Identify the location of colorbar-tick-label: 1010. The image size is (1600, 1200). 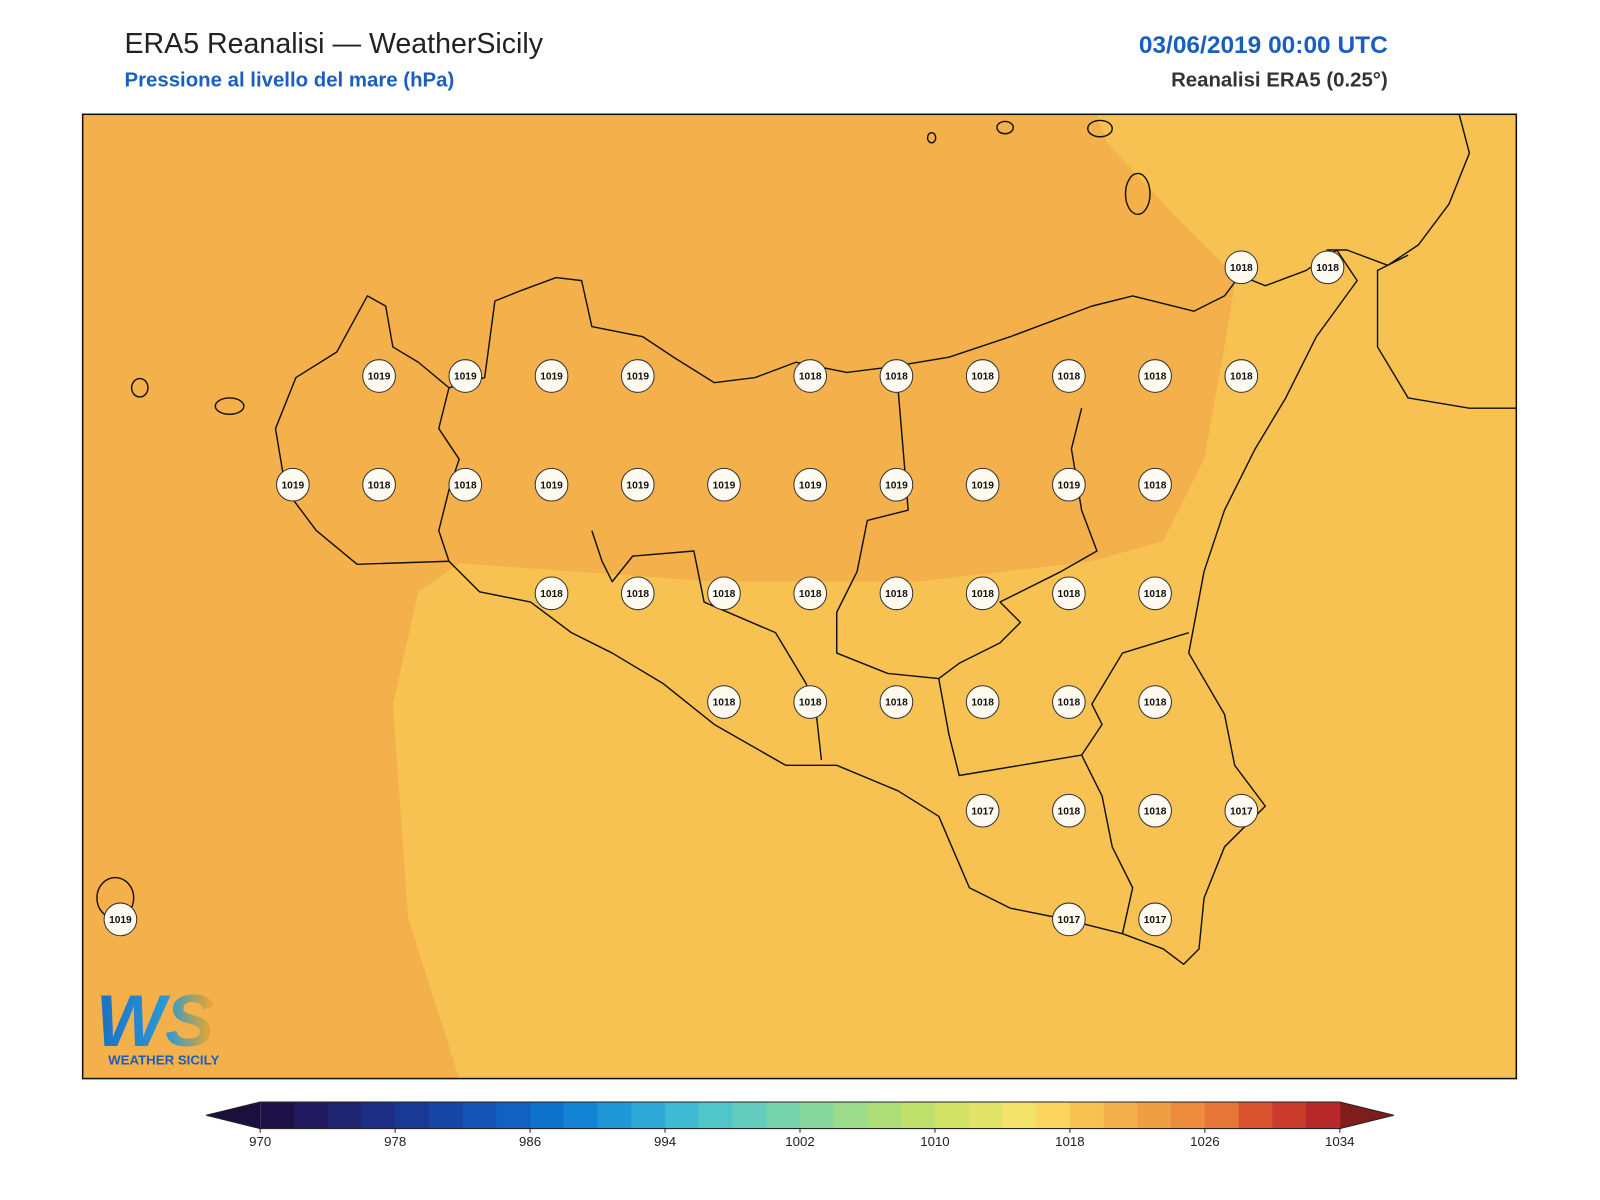
(934, 1141).